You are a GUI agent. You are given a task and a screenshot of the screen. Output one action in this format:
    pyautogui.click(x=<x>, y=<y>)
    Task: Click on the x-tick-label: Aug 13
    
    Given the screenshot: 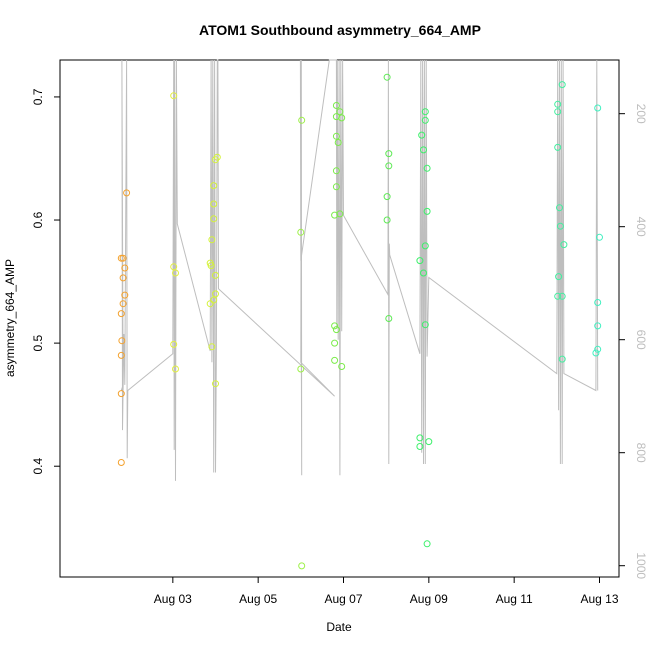 What is the action you would take?
    pyautogui.click(x=599, y=599)
    